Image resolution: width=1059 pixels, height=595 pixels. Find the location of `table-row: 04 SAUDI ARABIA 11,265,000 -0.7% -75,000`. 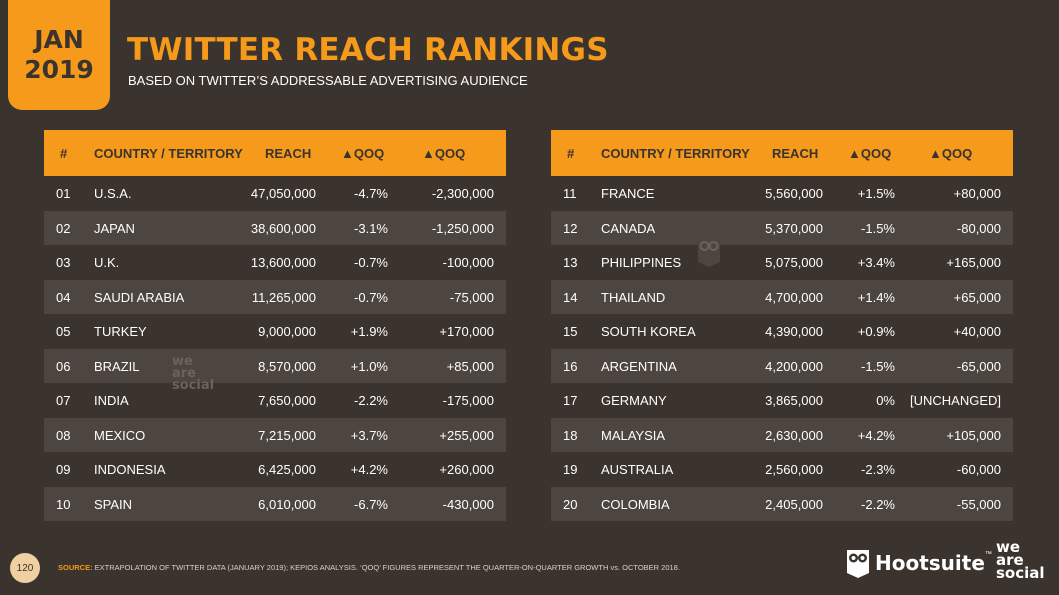

table-row: 04 SAUDI ARABIA 11,265,000 -0.7% -75,000 is located at coordinates (275, 296).